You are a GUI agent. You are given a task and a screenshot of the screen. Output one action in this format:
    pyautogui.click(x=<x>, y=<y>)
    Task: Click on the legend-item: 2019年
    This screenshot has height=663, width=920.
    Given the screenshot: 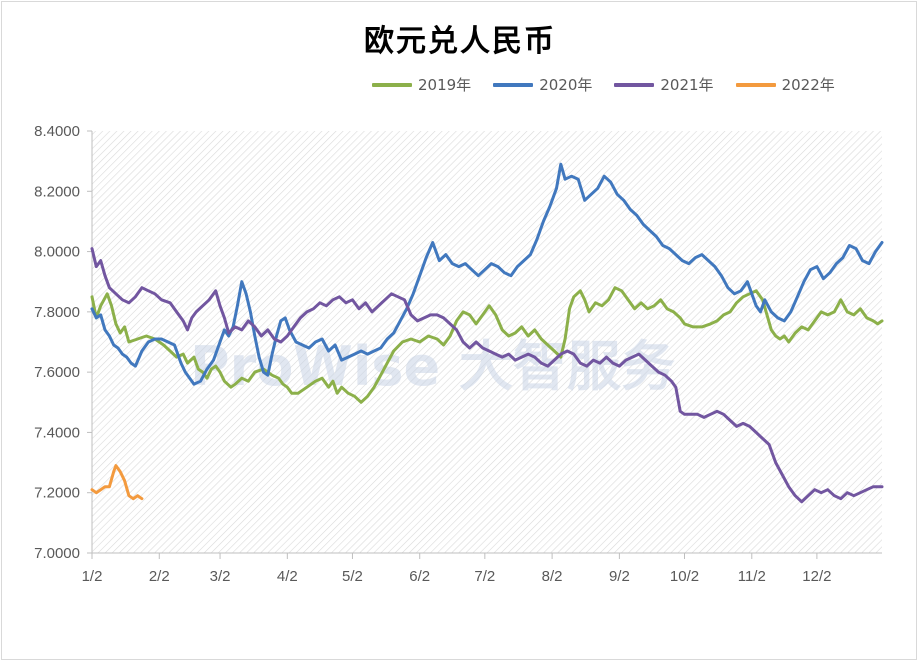 What is the action you would take?
    pyautogui.click(x=421, y=84)
    